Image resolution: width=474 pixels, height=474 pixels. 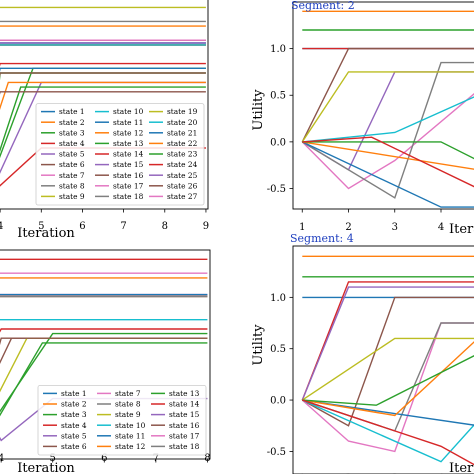 I want to click on legend-label: state 26, so click(x=182, y=185).